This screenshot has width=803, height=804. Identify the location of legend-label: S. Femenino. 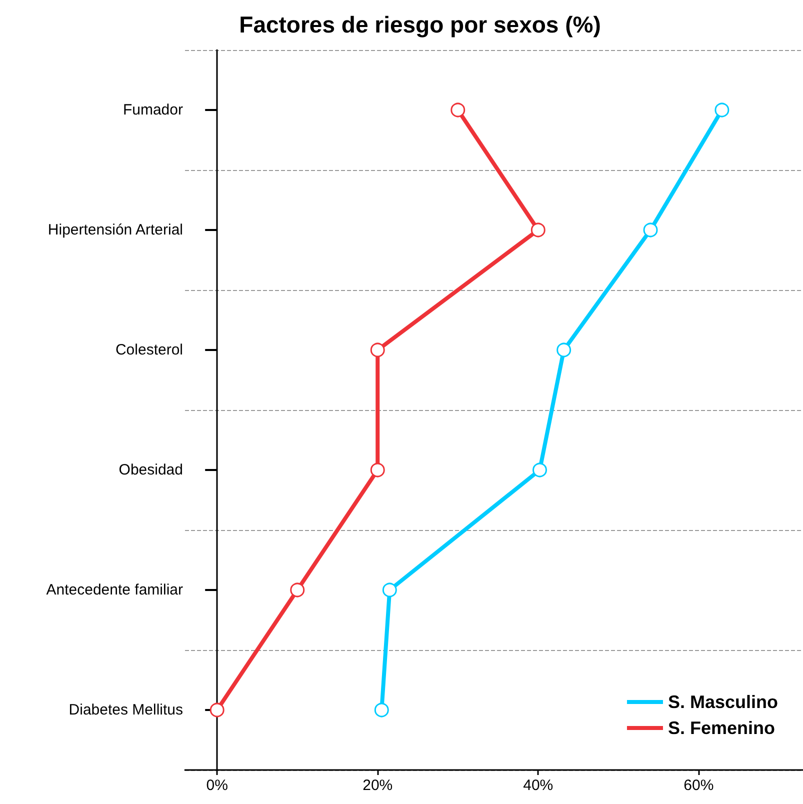
(721, 728).